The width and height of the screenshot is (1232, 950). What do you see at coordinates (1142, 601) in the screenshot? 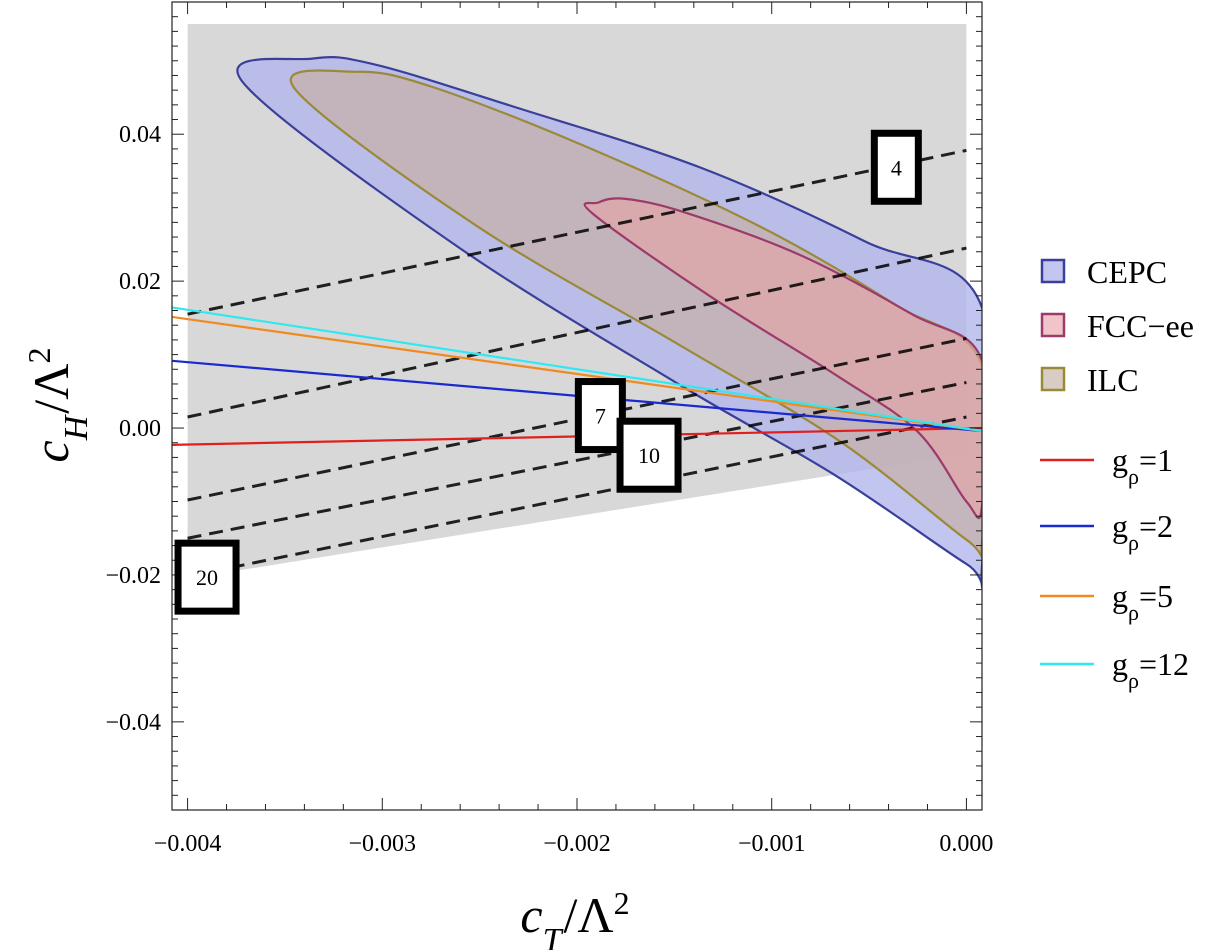
I see `legend-label: gρ=5` at bounding box center [1142, 601].